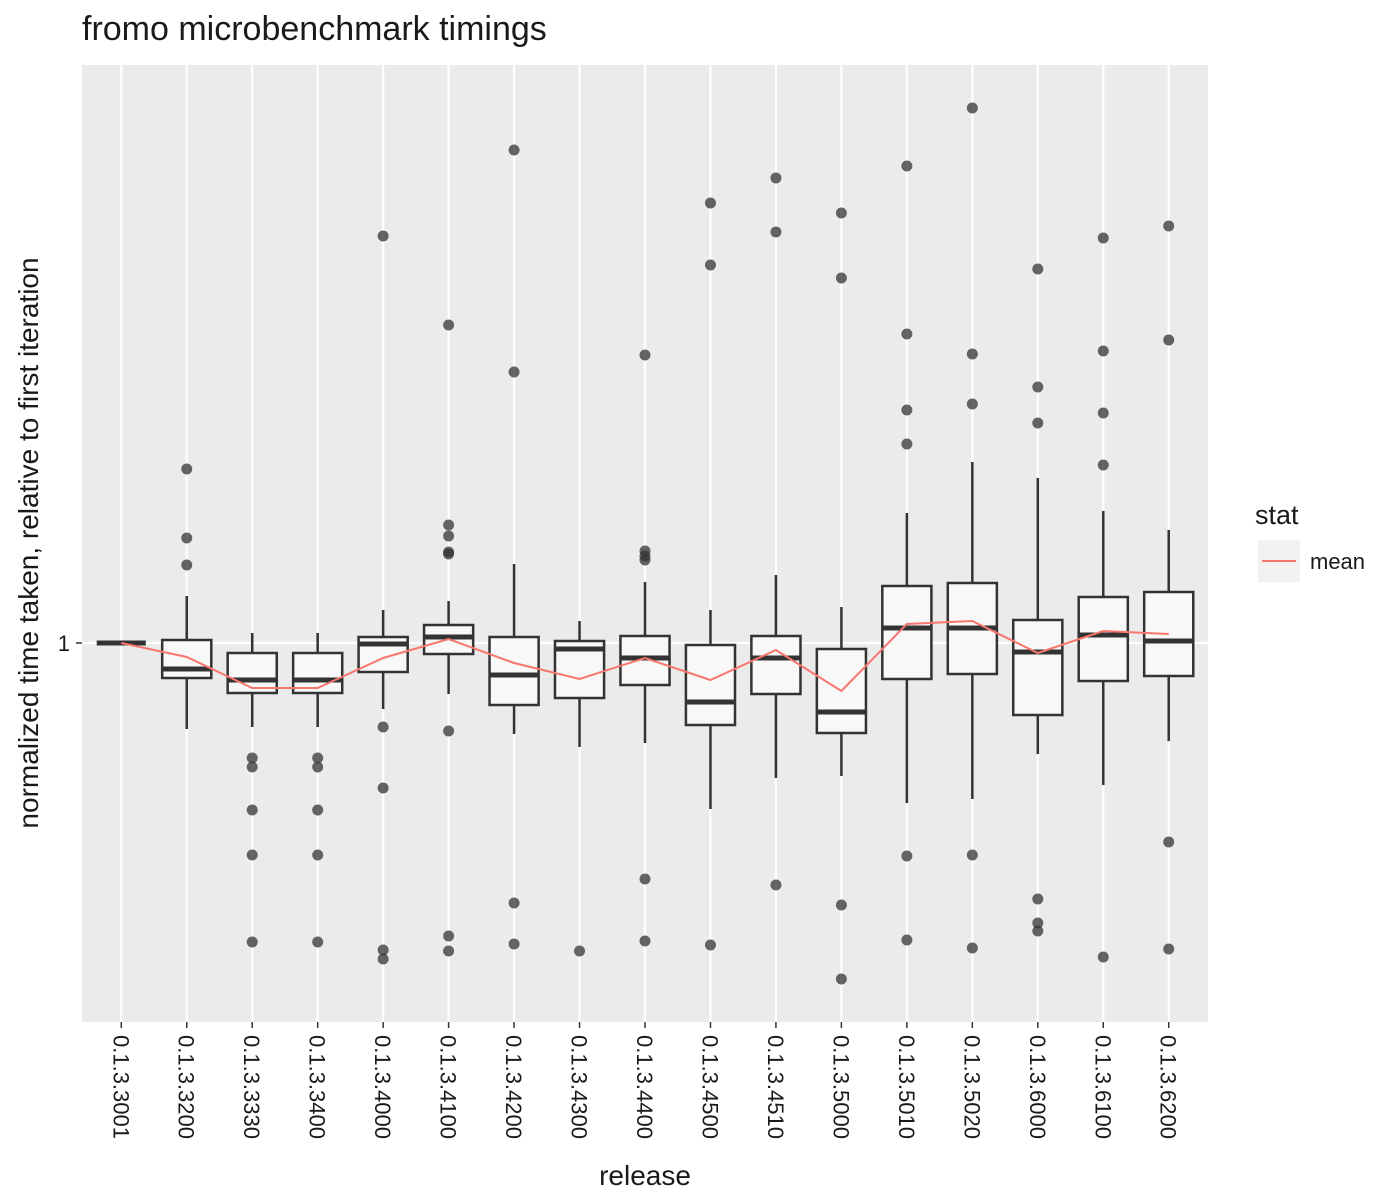 This screenshot has width=1400, height=1200. What do you see at coordinates (644, 1087) in the screenshot?
I see `x-tick-label: 0.1.3.4400` at bounding box center [644, 1087].